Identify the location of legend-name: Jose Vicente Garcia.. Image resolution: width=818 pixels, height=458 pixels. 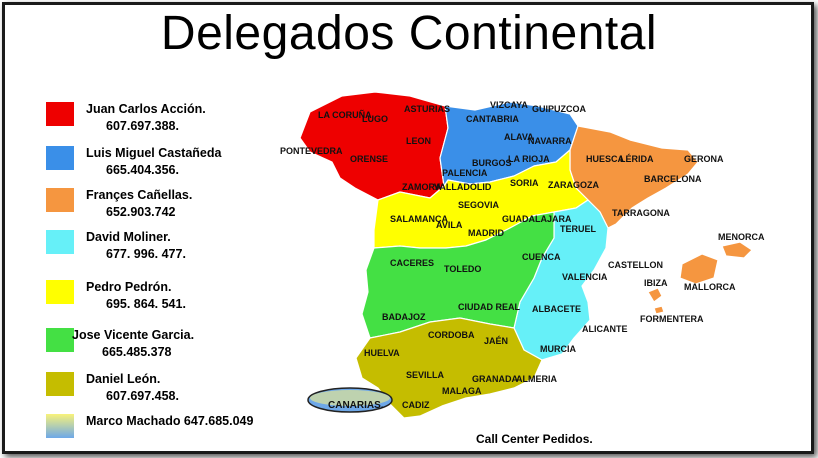
(133, 335).